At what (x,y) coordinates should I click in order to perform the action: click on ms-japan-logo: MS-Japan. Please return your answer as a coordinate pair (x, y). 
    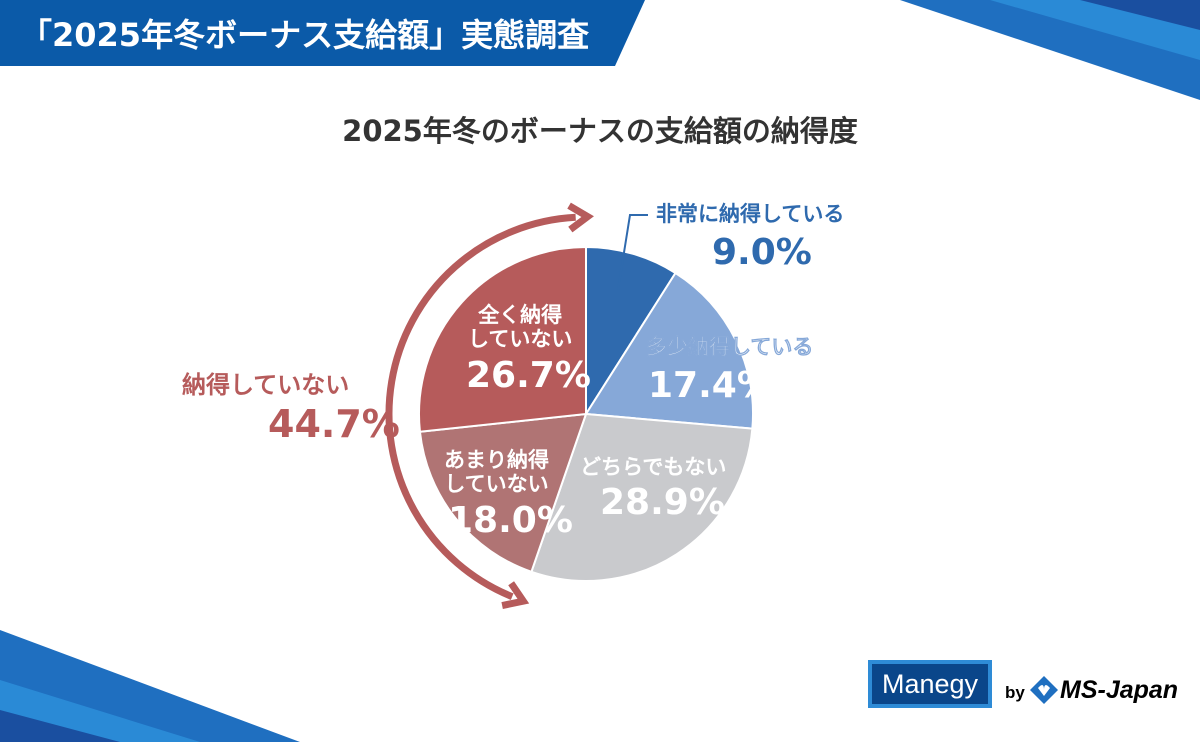
    Looking at the image, I should click on (1119, 690).